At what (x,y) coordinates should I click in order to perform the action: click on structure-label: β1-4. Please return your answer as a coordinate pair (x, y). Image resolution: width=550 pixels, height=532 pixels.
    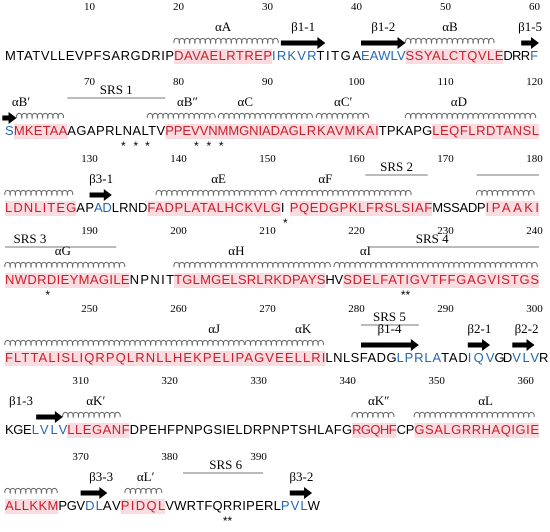
    Looking at the image, I should click on (390, 328).